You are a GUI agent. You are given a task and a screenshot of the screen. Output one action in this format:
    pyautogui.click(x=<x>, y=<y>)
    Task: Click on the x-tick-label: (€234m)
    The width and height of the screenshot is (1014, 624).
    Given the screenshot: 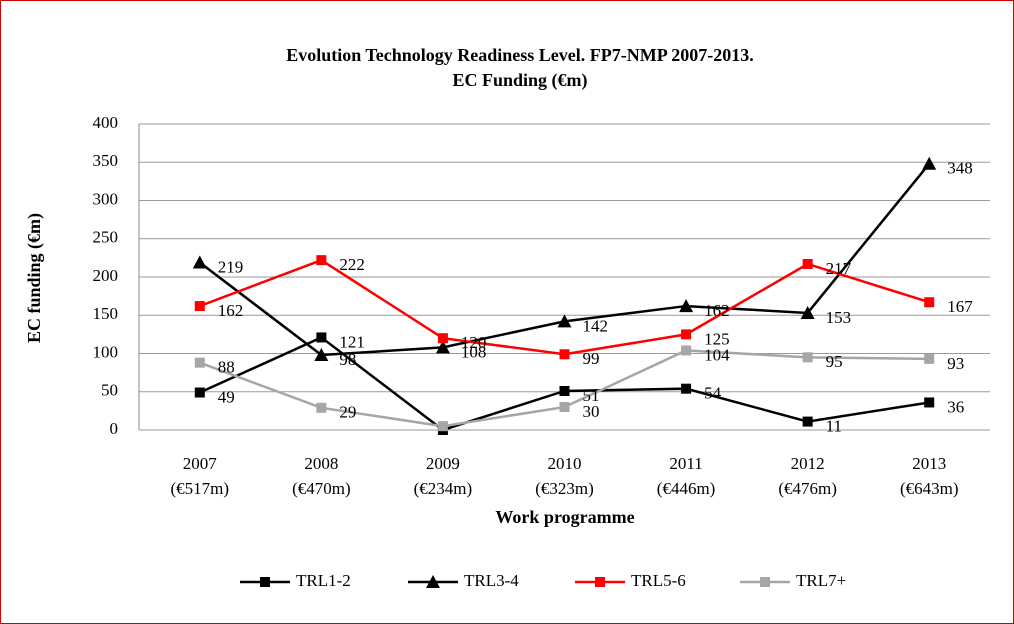 What is the action you would take?
    pyautogui.click(x=443, y=488)
    